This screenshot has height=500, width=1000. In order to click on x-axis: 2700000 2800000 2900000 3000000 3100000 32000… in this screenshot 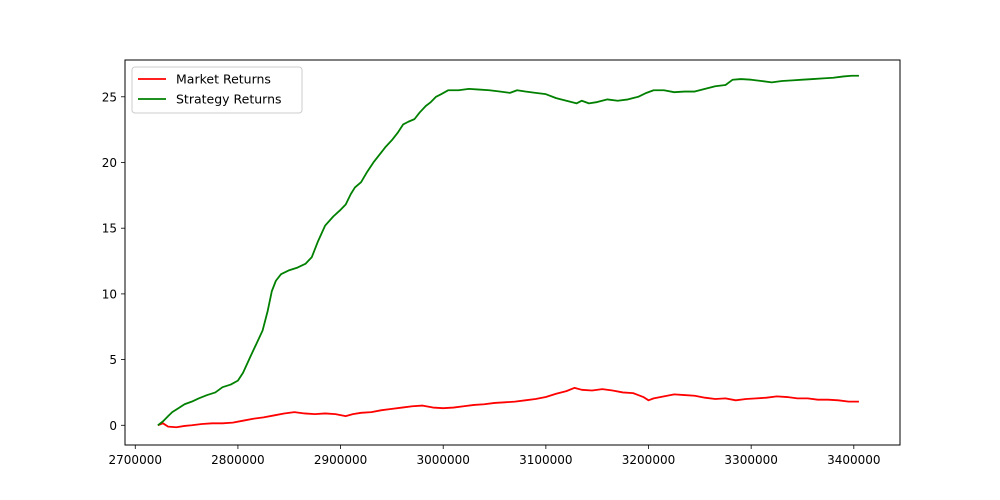, I will do `click(495, 456)`.